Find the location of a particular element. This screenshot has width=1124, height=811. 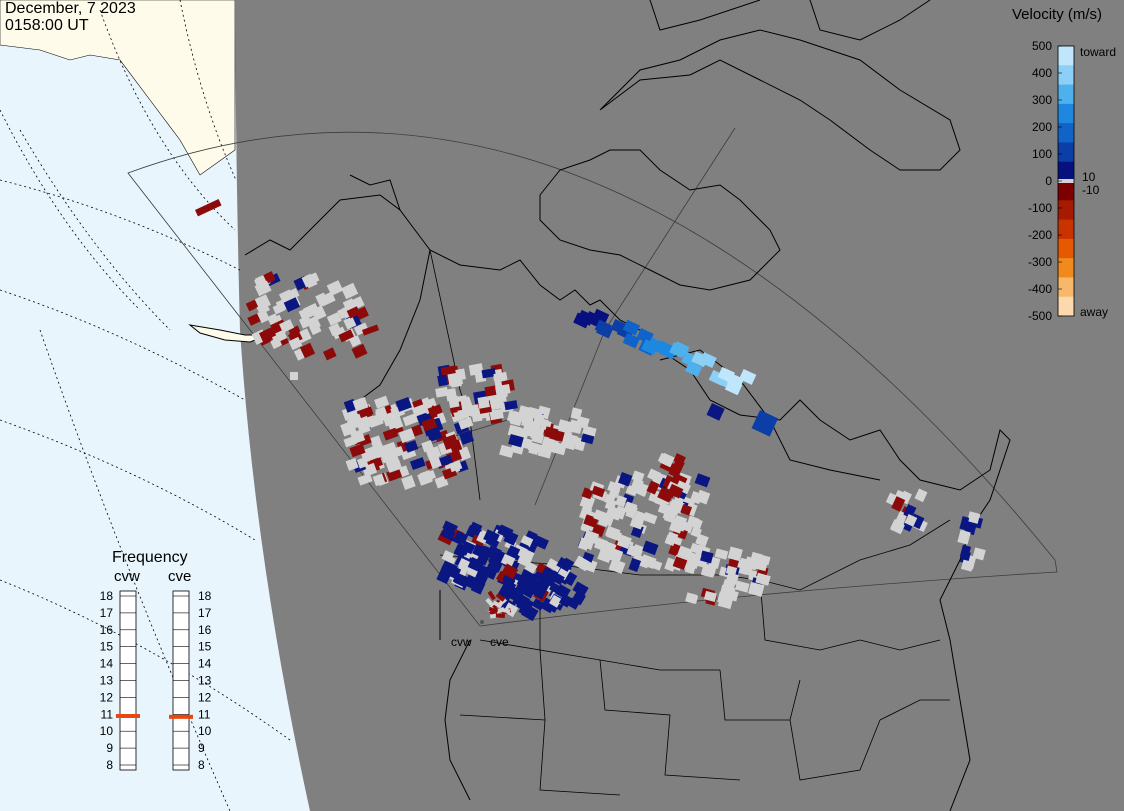

colorbar-tick-label: -100 is located at coordinates (1040, 208).